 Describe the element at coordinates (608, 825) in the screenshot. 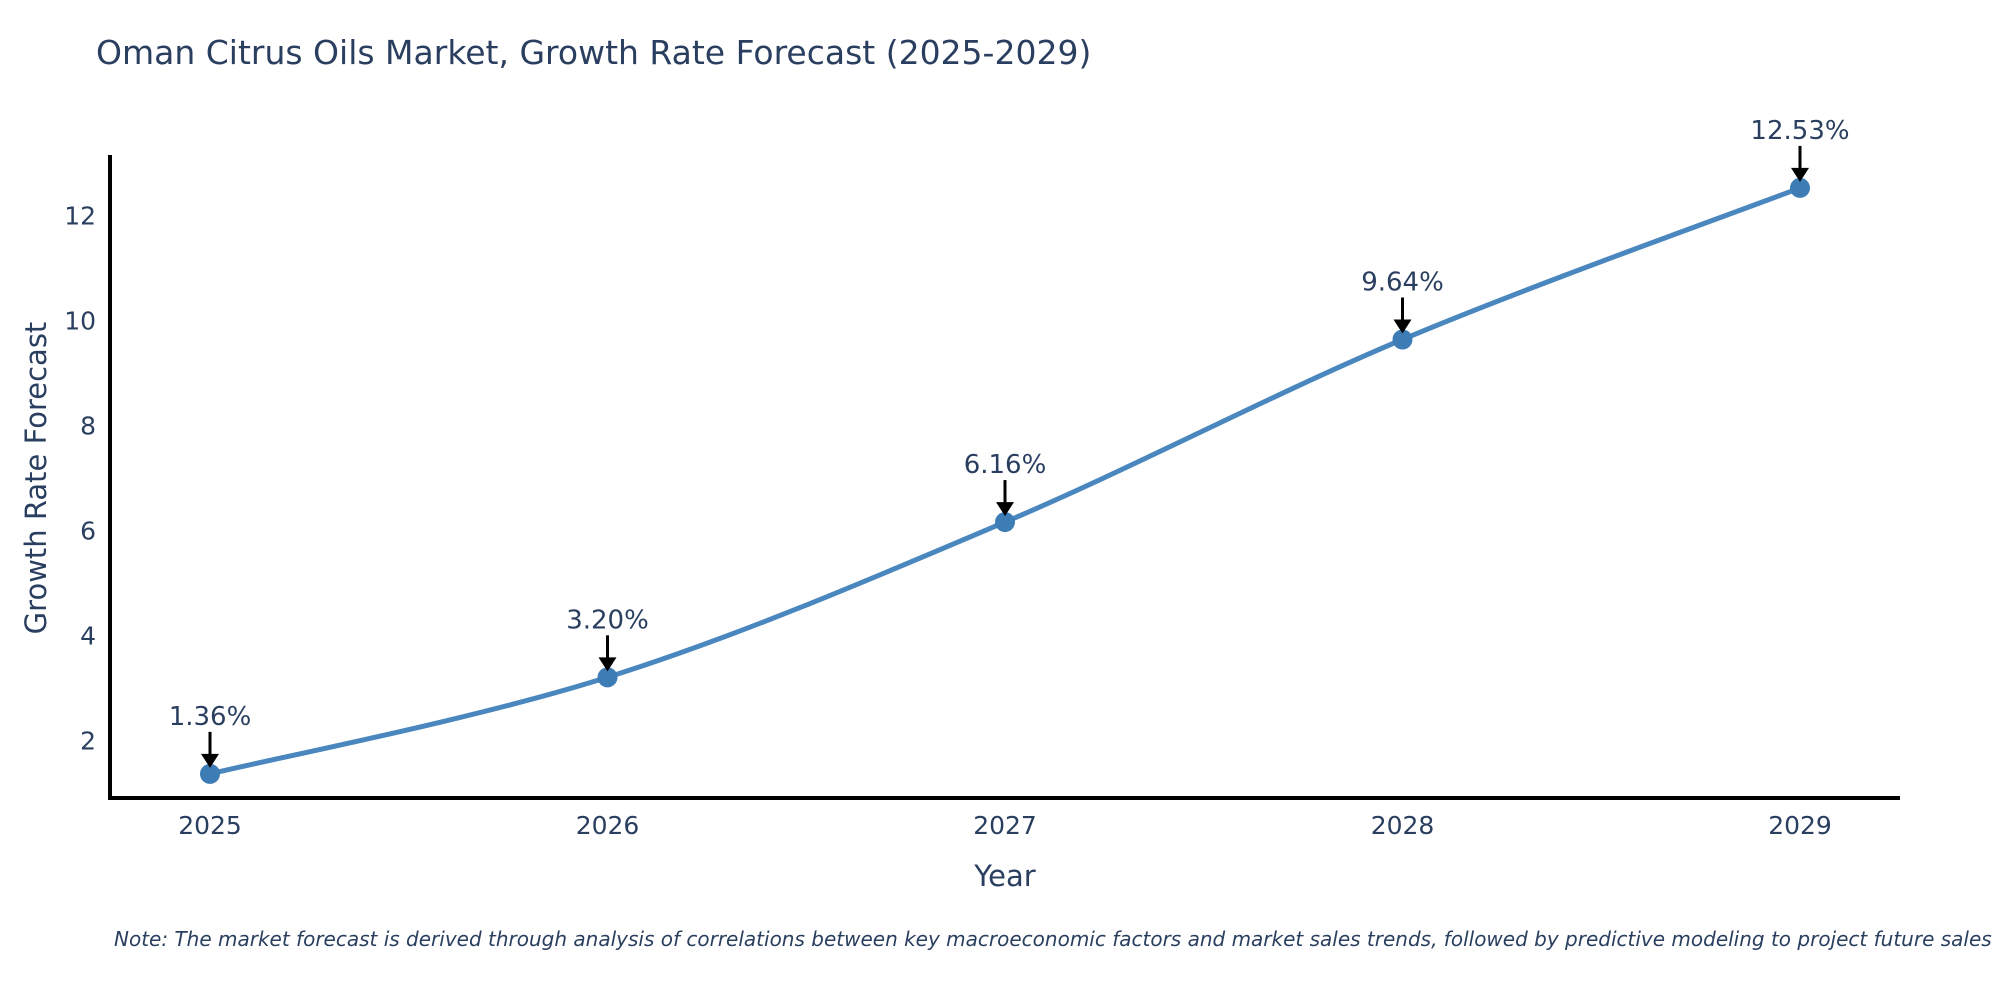

I see `x-tick-label: 2026` at that location.